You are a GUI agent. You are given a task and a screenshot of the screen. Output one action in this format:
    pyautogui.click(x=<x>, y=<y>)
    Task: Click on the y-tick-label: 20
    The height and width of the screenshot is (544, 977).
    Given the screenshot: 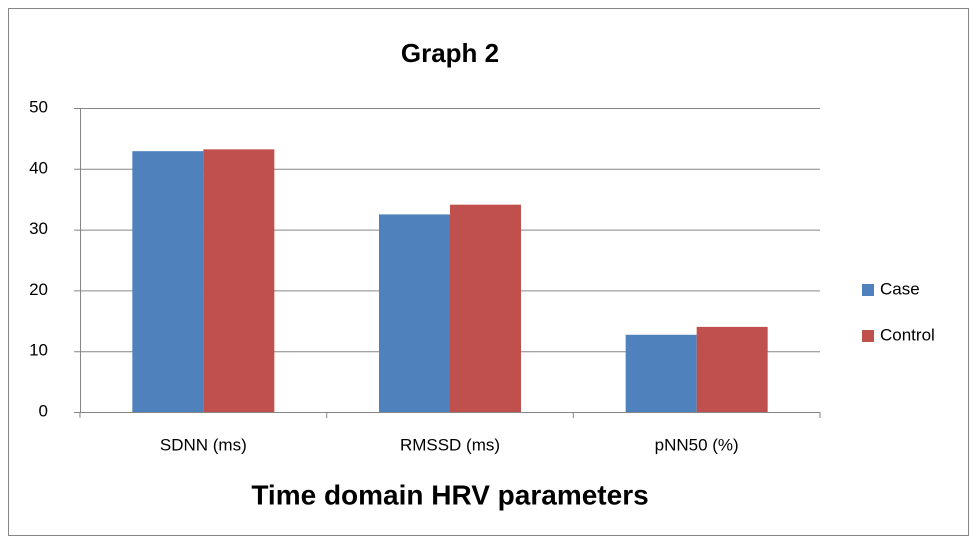 What is the action you would take?
    pyautogui.click(x=38, y=289)
    